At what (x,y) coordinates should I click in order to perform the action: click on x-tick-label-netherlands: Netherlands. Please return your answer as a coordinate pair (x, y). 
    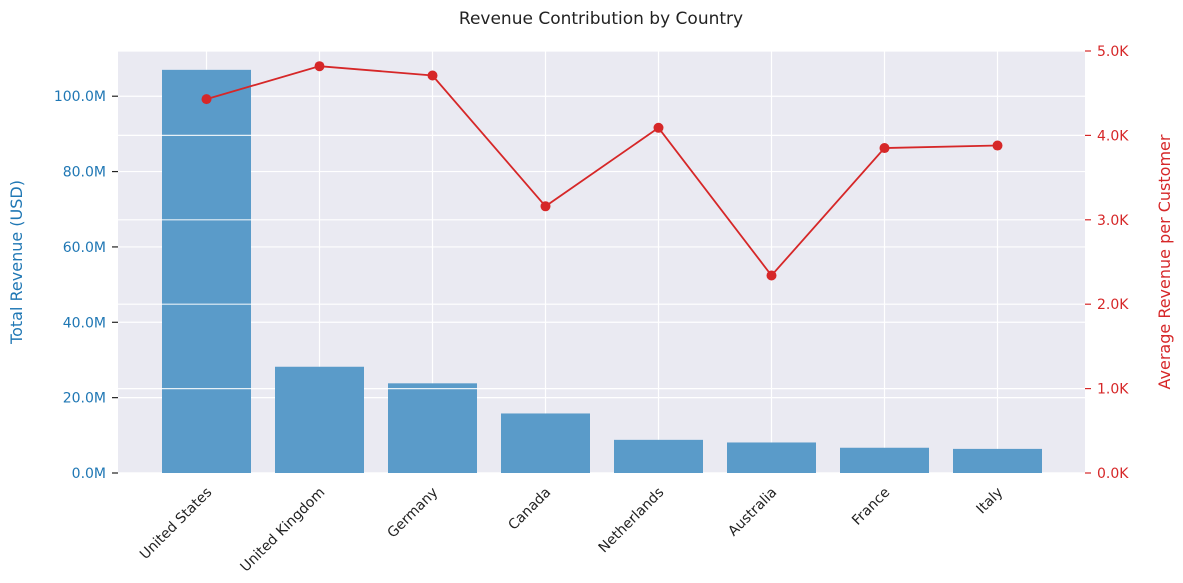
    Looking at the image, I should click on (632, 521).